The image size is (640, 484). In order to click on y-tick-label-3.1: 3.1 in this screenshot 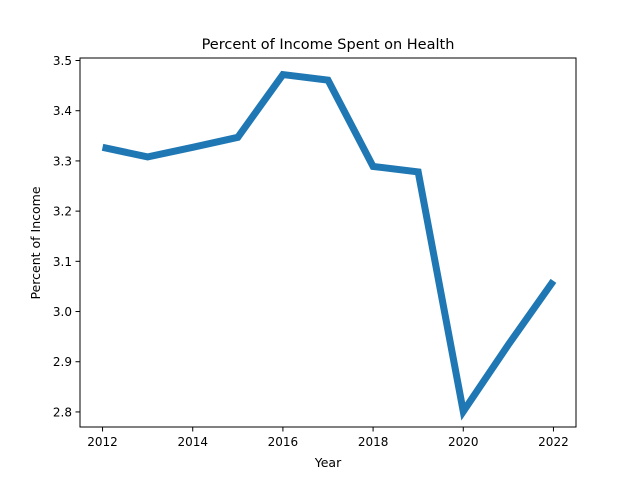, I will do `click(62, 262)`.